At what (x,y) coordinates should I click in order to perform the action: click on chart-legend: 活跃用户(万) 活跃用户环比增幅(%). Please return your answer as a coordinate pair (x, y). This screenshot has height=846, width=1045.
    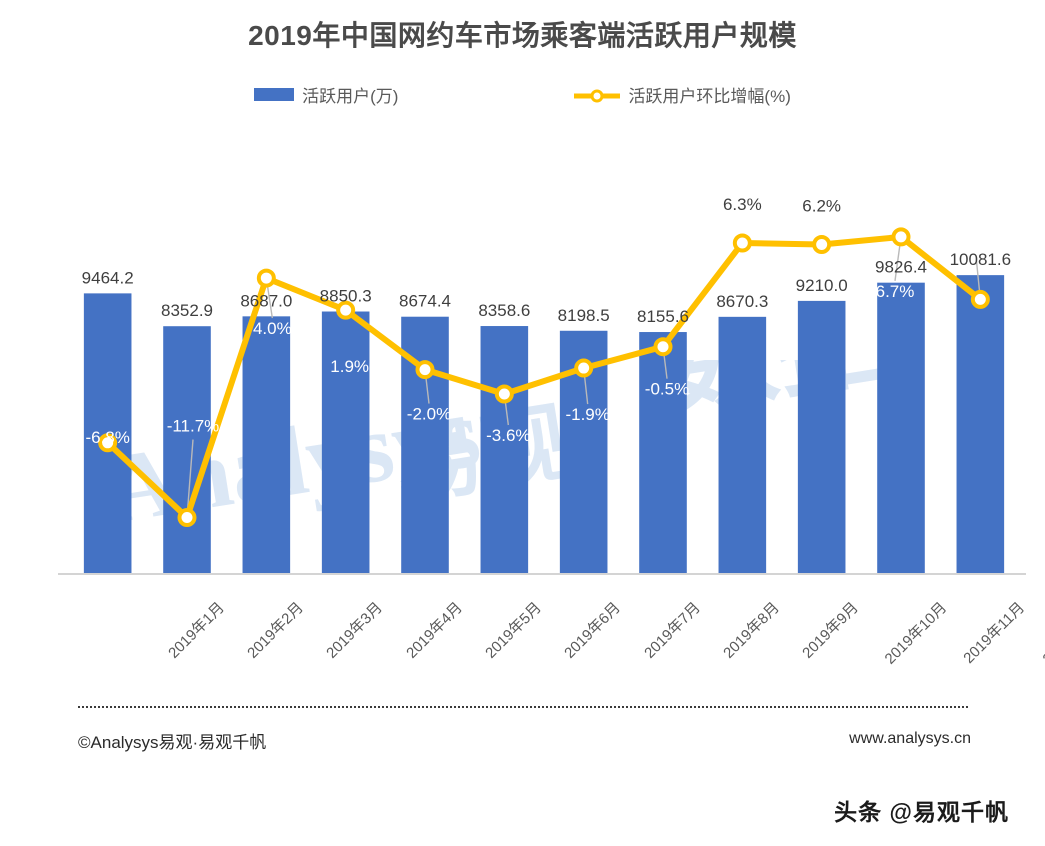
    Looking at the image, I should click on (522, 94).